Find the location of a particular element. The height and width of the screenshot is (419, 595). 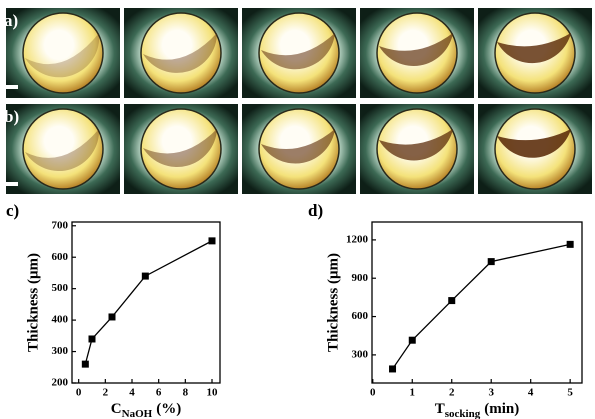

x-label-main: C is located at coordinates (116, 409).